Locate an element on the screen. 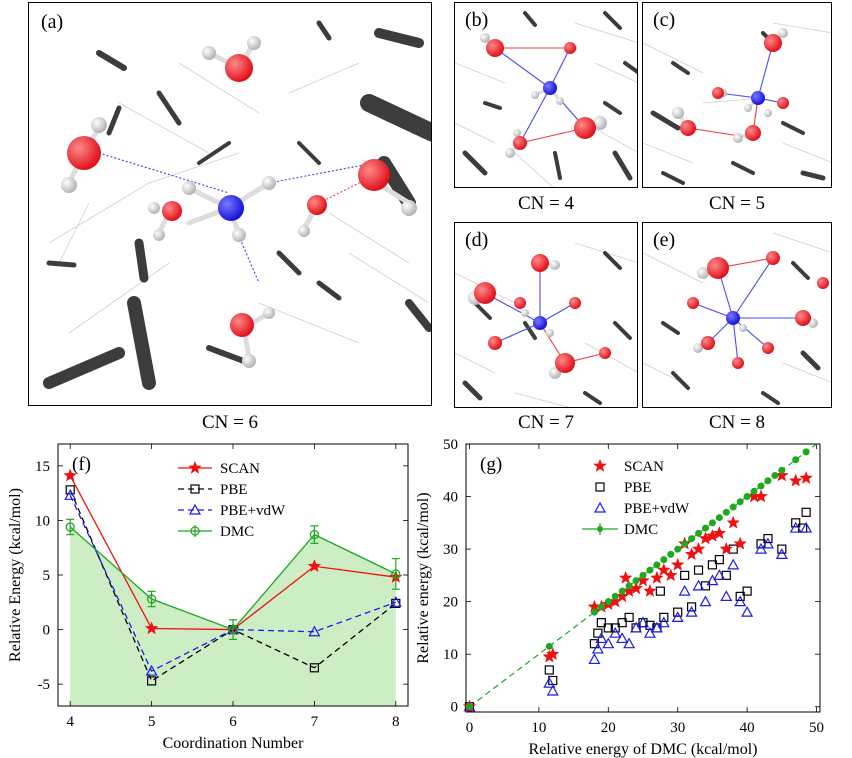 This screenshot has height=758, width=852. molecule-snapshot-d is located at coordinates (546, 324).